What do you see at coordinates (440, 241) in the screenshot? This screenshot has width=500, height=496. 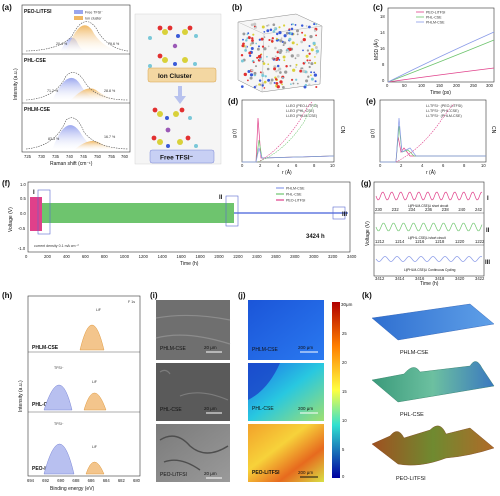 I see `g-xtick: 1218` at bounding box center [440, 241].